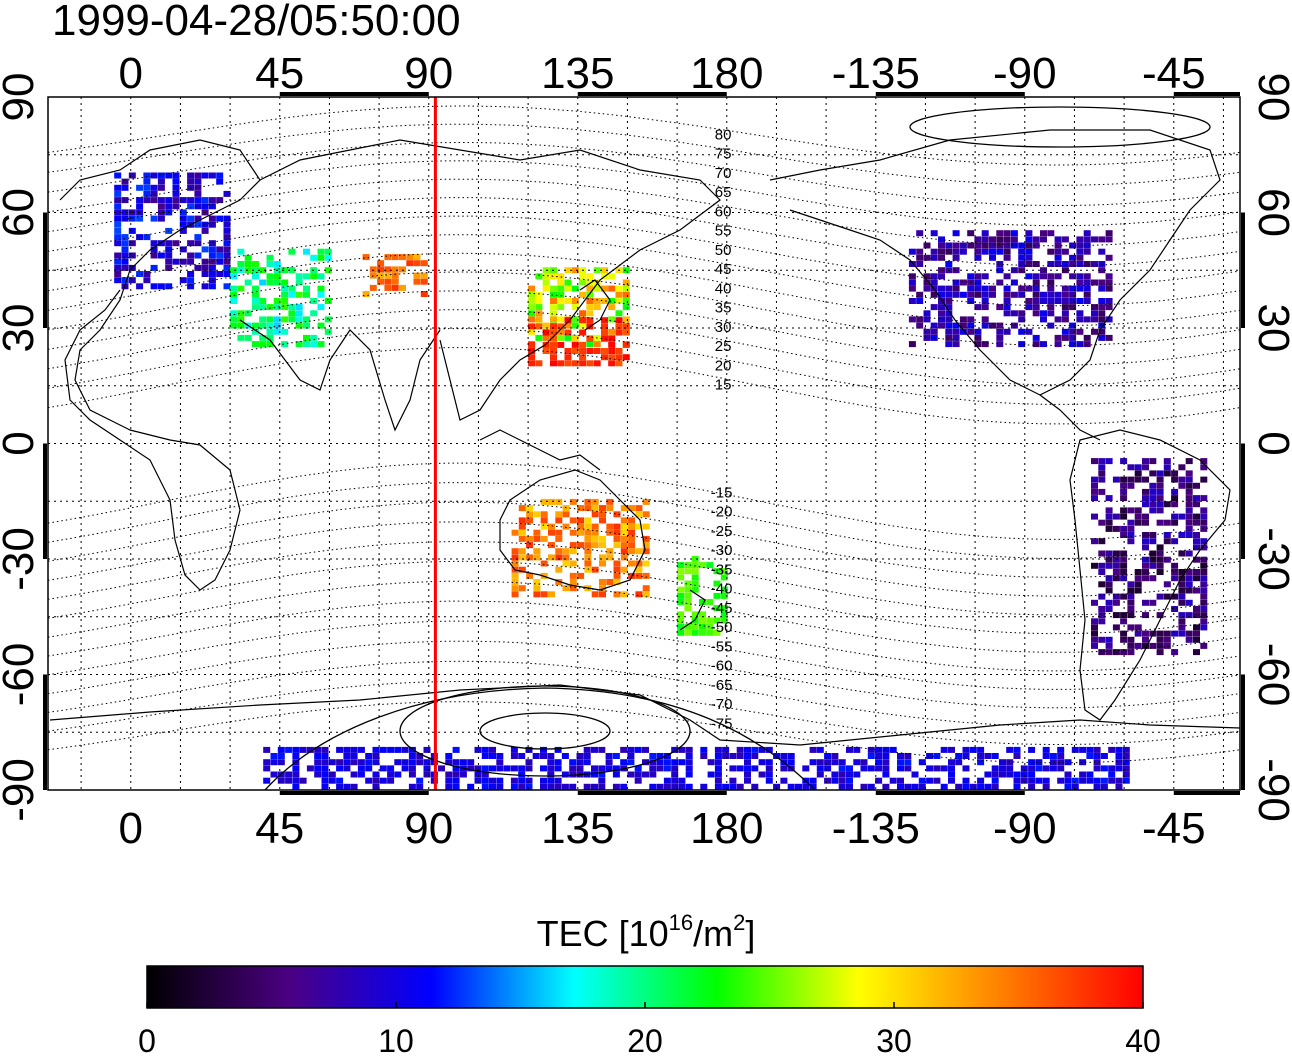 The width and height of the screenshot is (1292, 1057). I want to click on lon-tick-label-top: -45, so click(1174, 73).